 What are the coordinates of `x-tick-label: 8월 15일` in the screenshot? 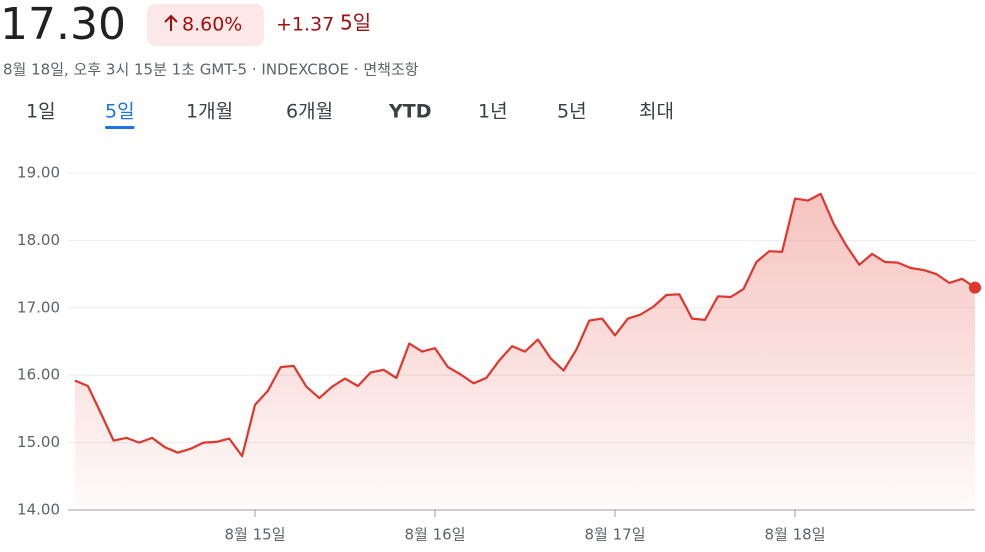 It's located at (255, 535).